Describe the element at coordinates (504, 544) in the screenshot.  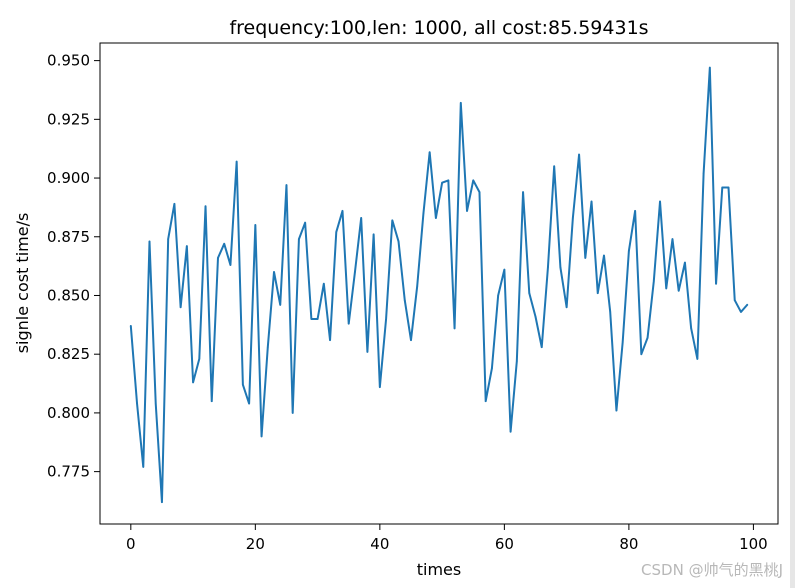
I see `x-tick-label: 60` at that location.